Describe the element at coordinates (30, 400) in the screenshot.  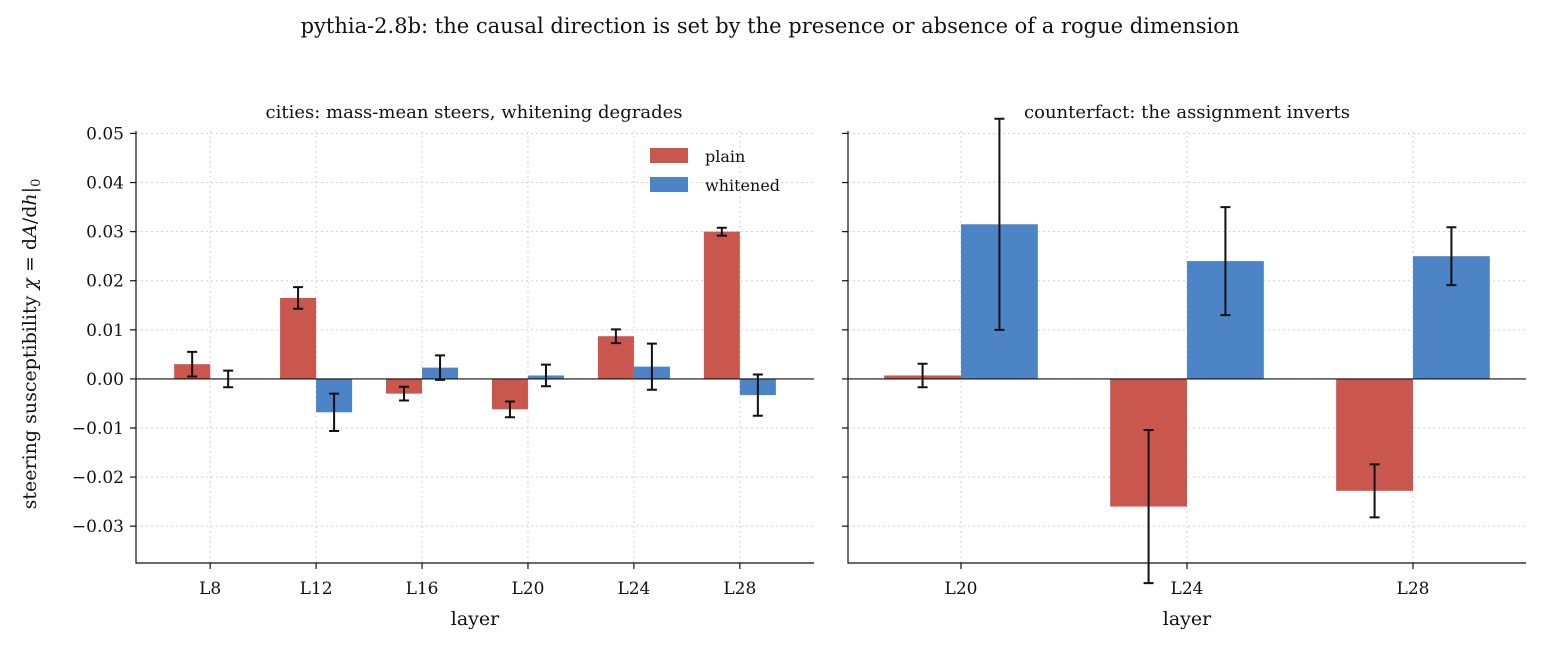
I see `y-axis-label-main: steering susceptibility` at that location.